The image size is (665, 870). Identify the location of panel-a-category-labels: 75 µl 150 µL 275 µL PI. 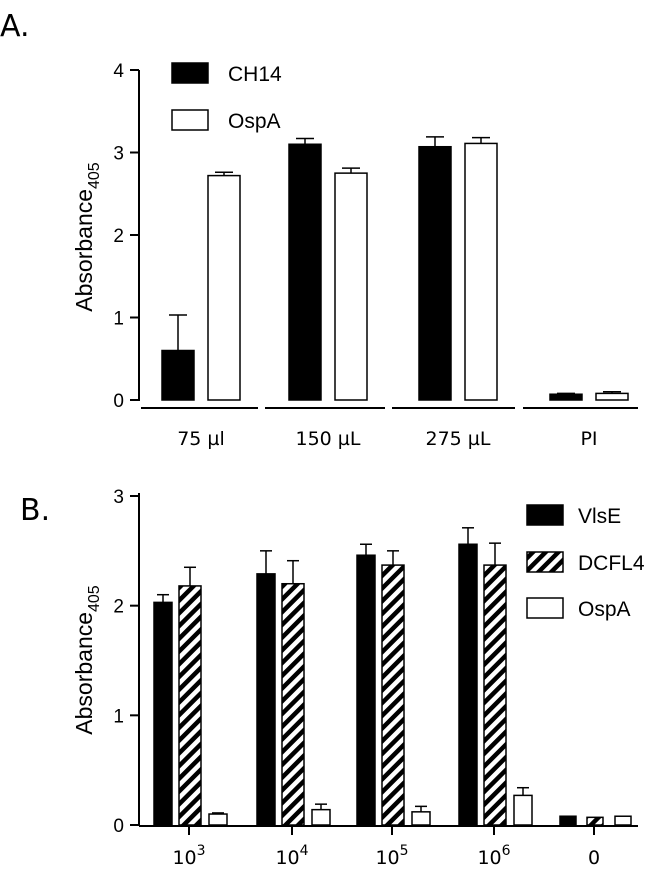
(387, 439).